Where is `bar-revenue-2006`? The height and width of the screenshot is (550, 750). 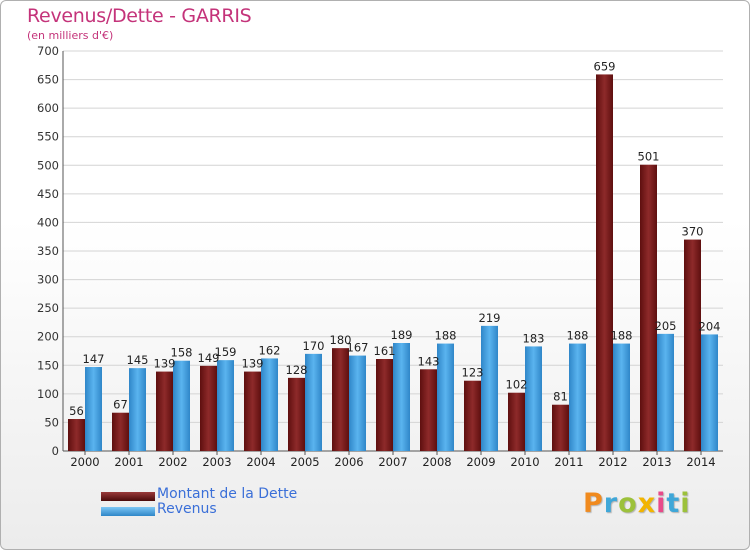 bar-revenue-2006 is located at coordinates (357, 403).